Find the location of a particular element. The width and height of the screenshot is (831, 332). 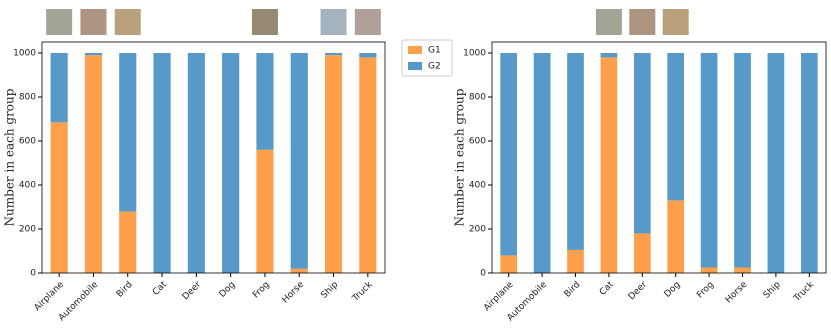

legend: G1 G2 is located at coordinates (427, 58).